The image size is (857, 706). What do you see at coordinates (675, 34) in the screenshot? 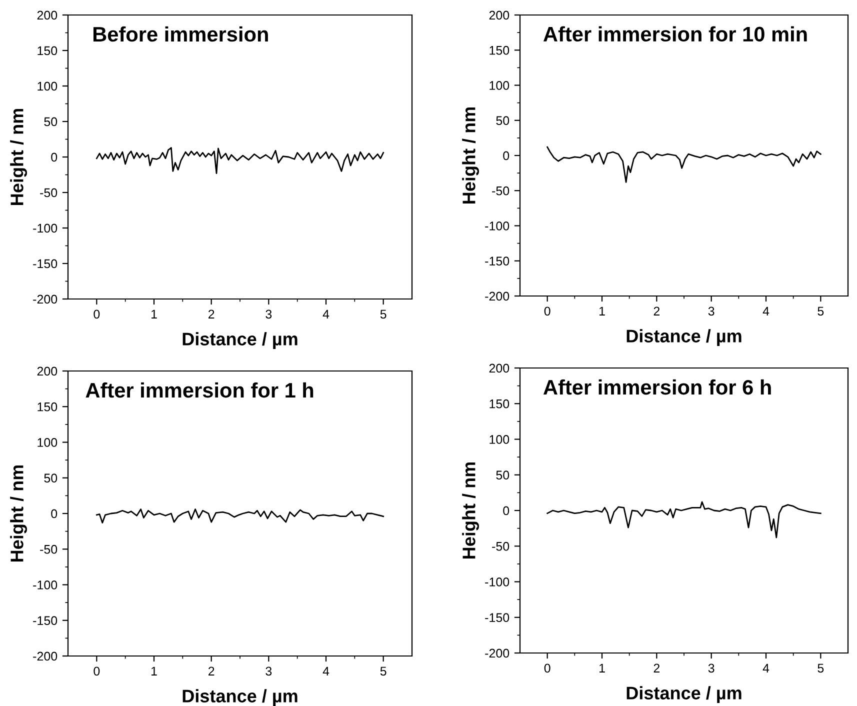
I see `chart-title: After immersion for 10 min` at bounding box center [675, 34].